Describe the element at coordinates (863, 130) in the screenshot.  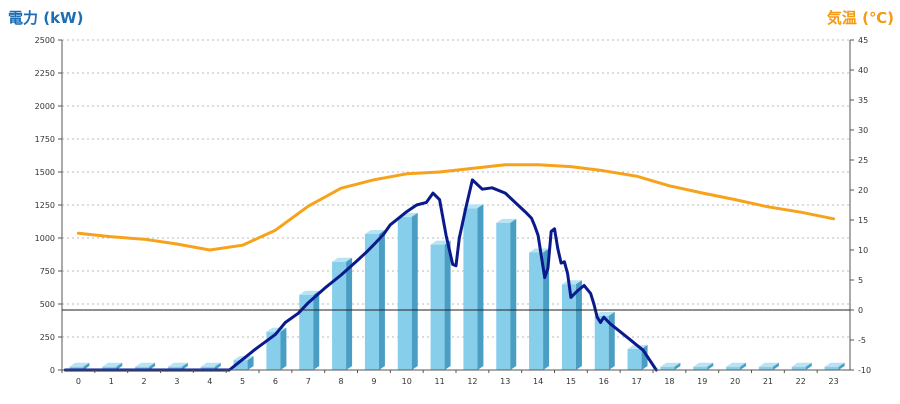
I see `y-right-tick-label: 30` at that location.